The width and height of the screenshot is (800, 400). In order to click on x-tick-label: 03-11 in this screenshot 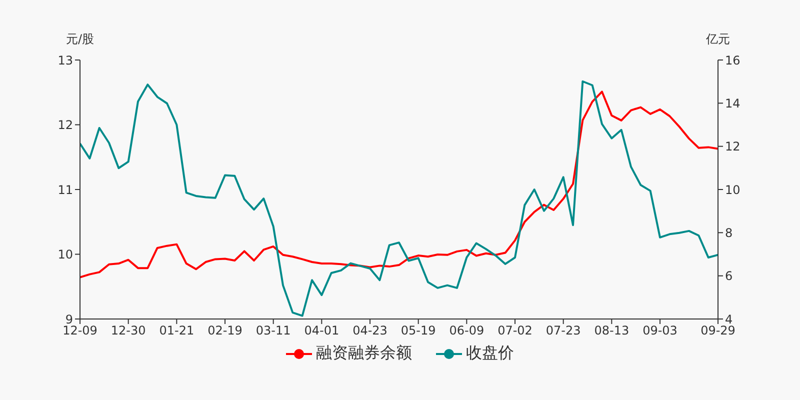, I will do `click(273, 331)`.